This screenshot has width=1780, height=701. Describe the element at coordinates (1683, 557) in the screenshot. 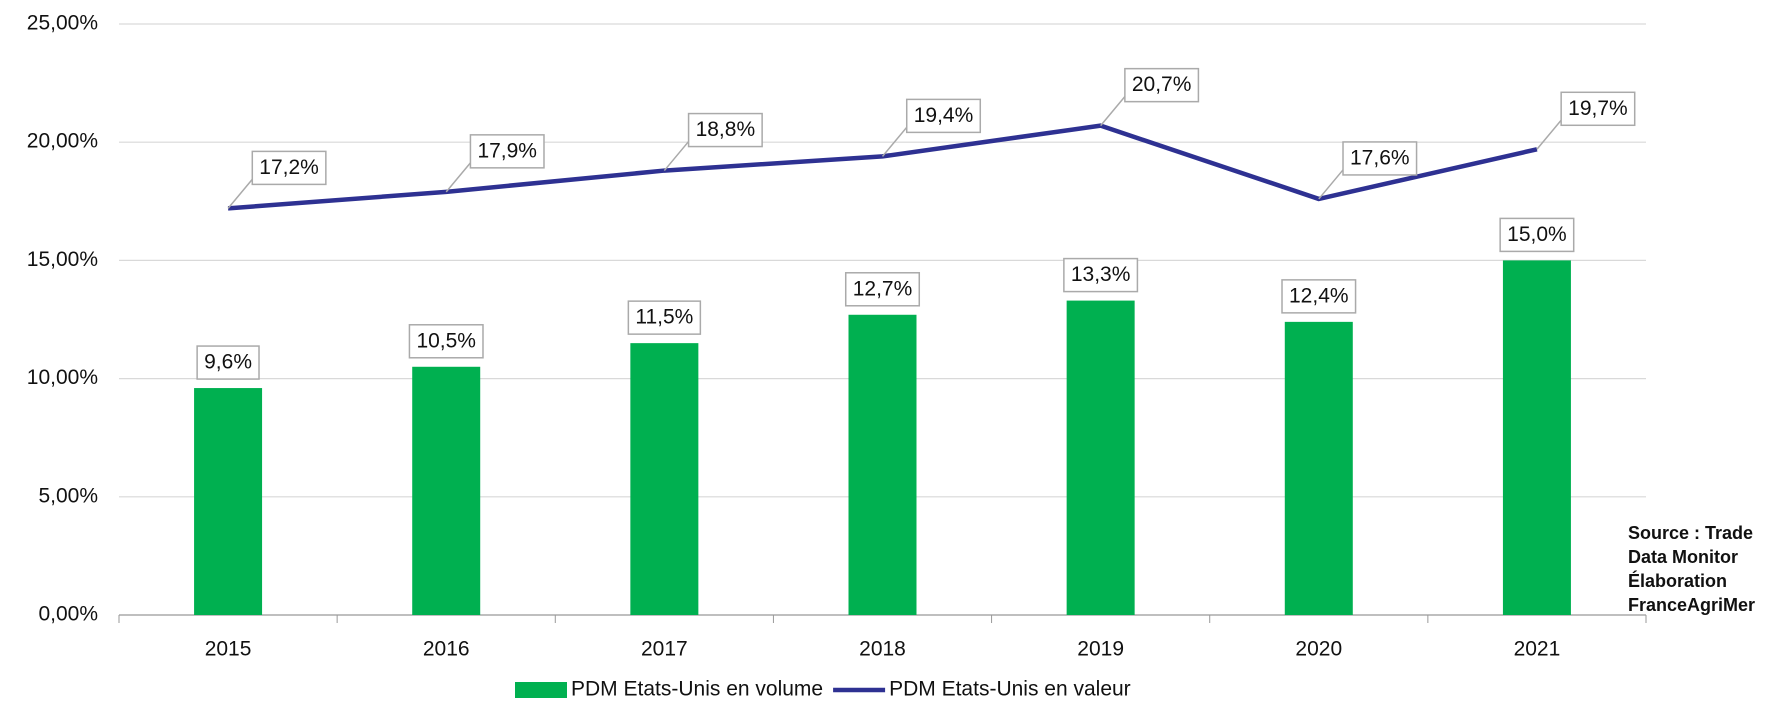

I see `source-note: Data Monitor` at that location.